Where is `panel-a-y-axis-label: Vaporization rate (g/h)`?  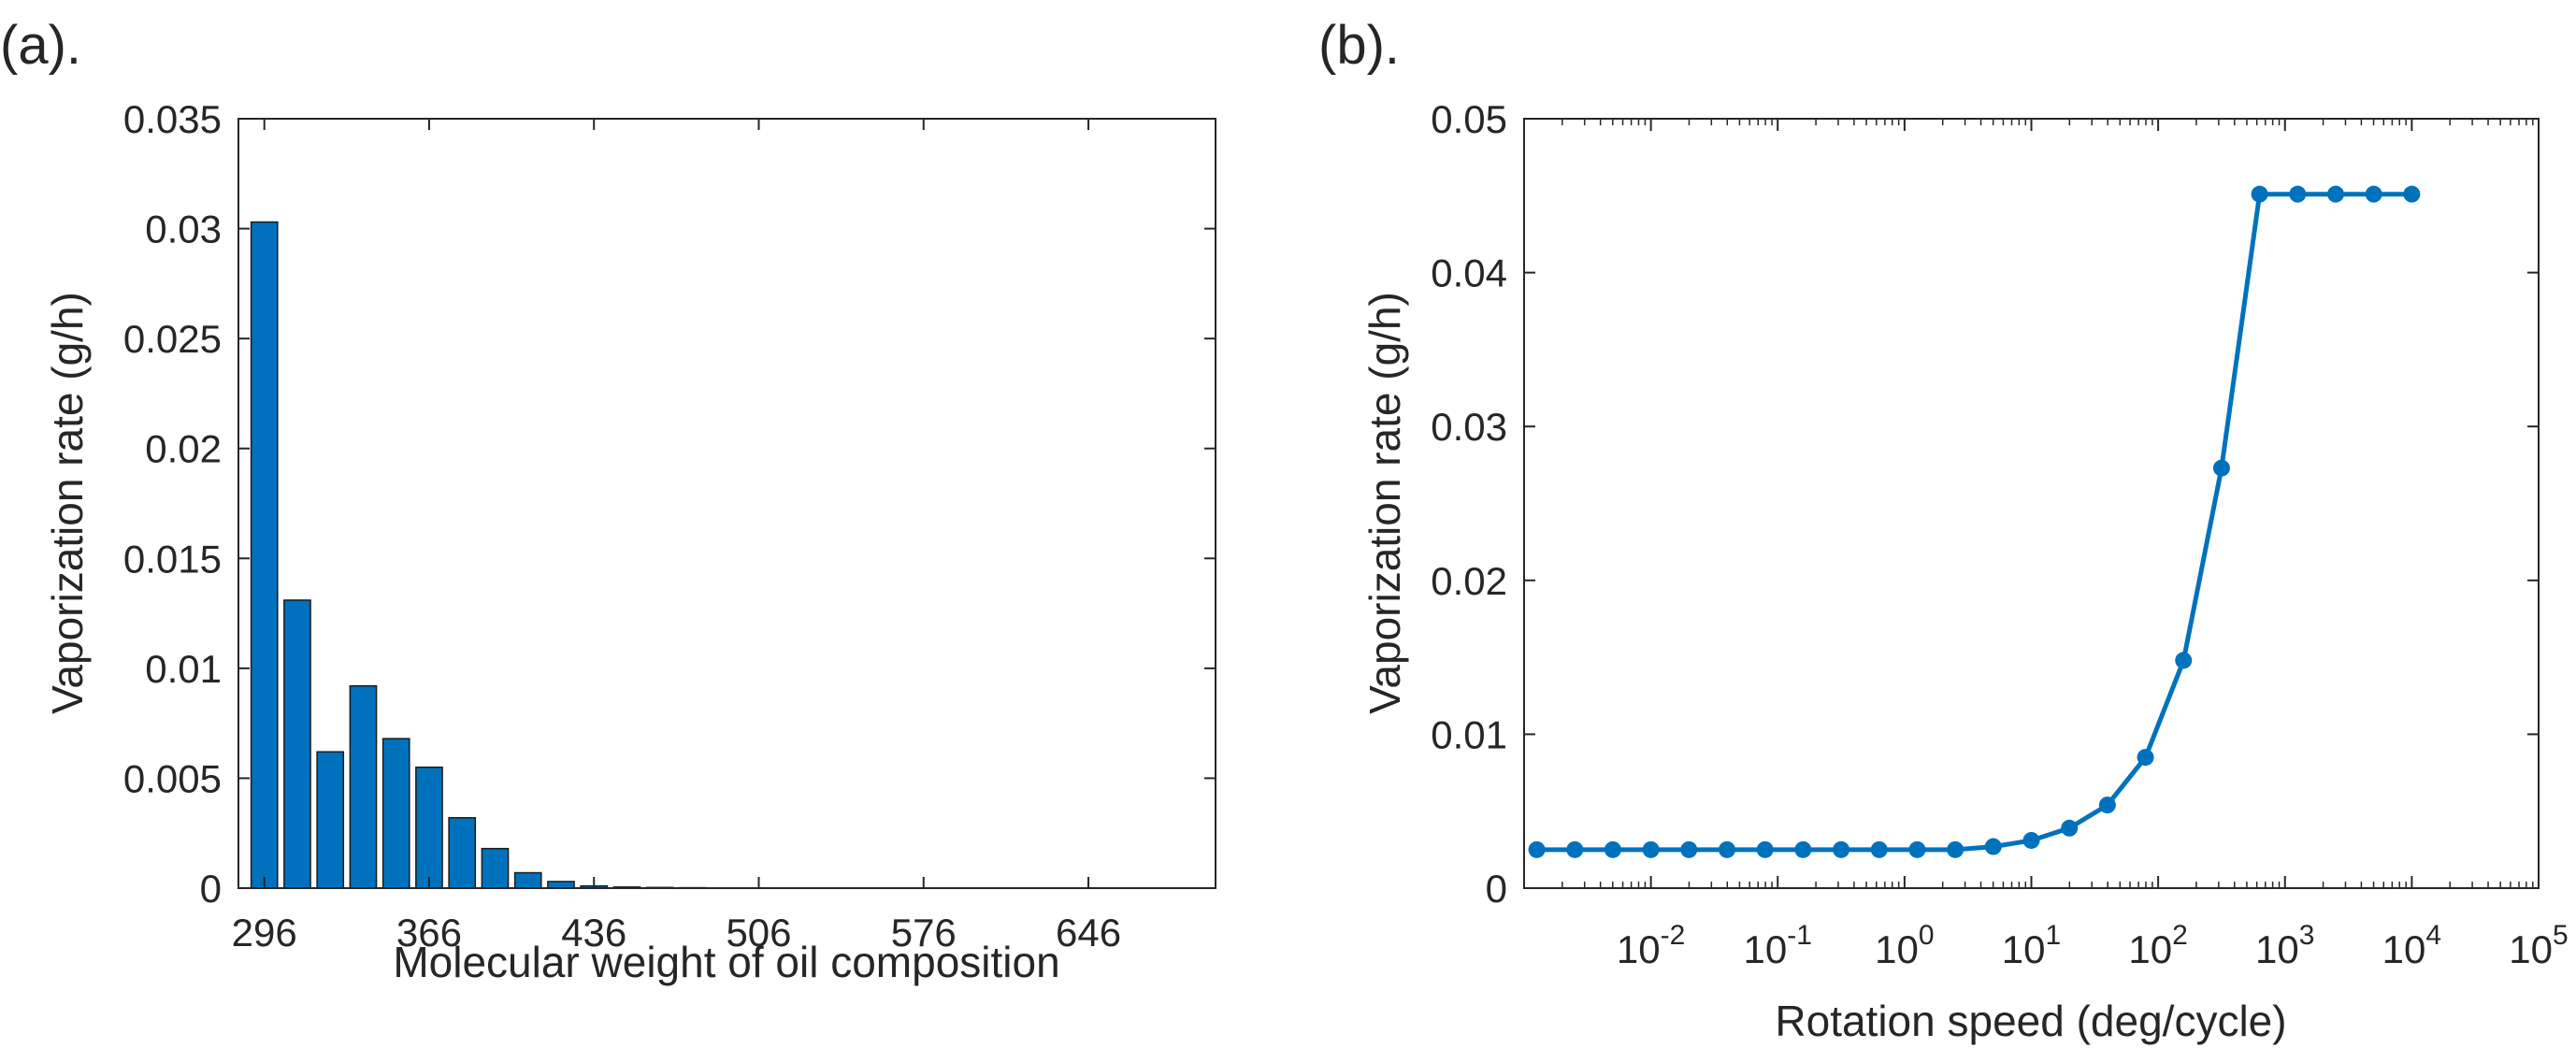
panel-a-y-axis-label: Vaporization rate (g/h) is located at coordinates (67, 503).